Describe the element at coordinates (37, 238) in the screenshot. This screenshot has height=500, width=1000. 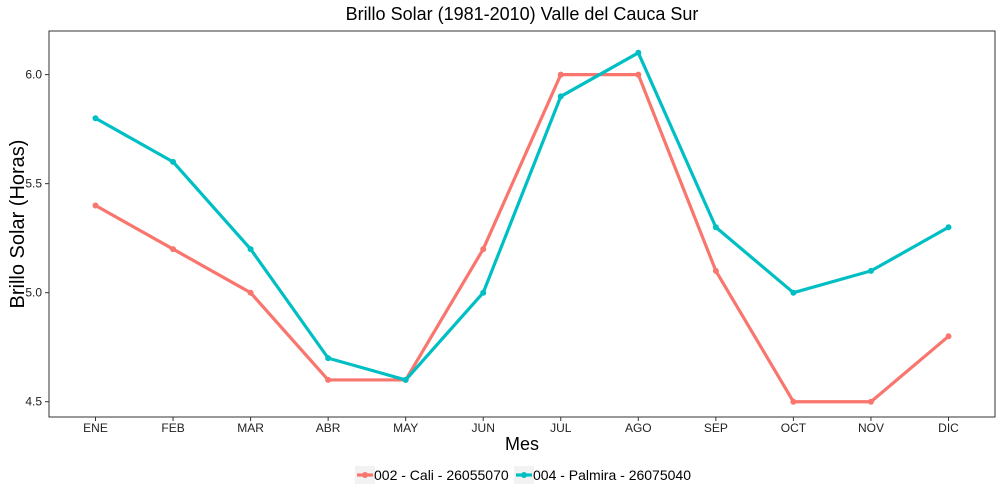
I see `y-axis: 4.5 5.0 5.5 6.0` at that location.